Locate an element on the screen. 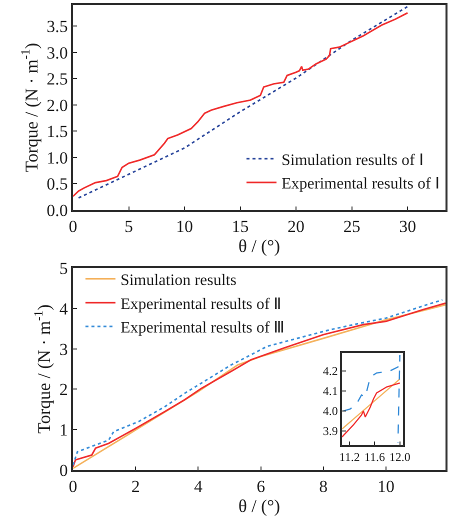 The image size is (450, 525). y-tick-label: 0.5 is located at coordinates (57, 184).